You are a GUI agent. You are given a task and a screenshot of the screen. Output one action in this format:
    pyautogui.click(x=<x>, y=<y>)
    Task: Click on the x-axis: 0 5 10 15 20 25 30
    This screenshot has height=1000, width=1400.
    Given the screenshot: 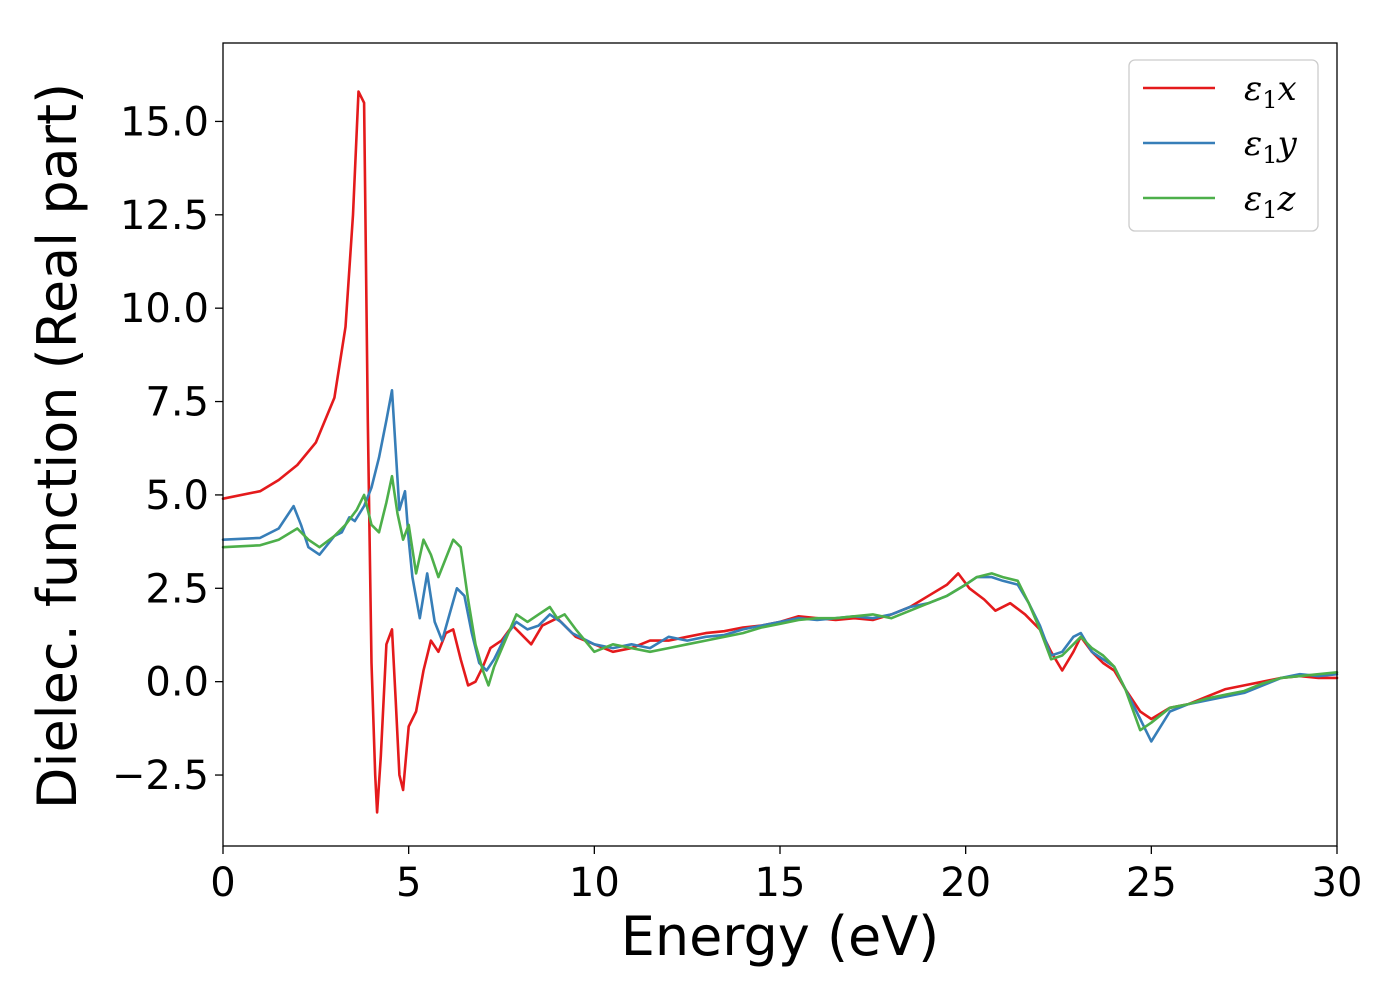 What is the action you would take?
    pyautogui.click(x=786, y=876)
    